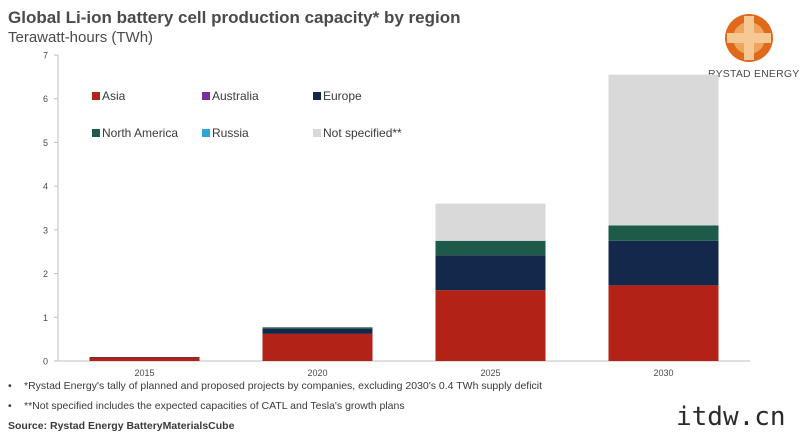 The height and width of the screenshot is (439, 800). Describe the element at coordinates (45, 99) in the screenshot. I see `y-tick-label: 6` at that location.